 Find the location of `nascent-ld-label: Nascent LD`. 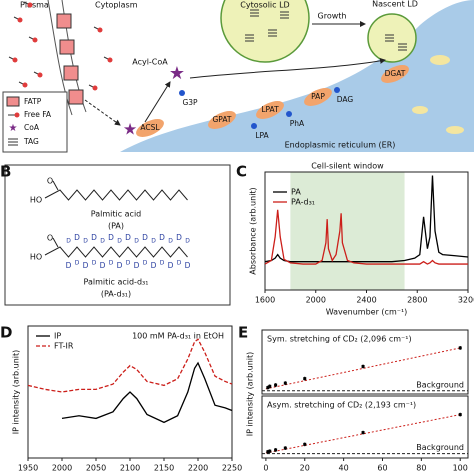

nascent-ld-label: Nascent LD is located at coordinates (395, 4).